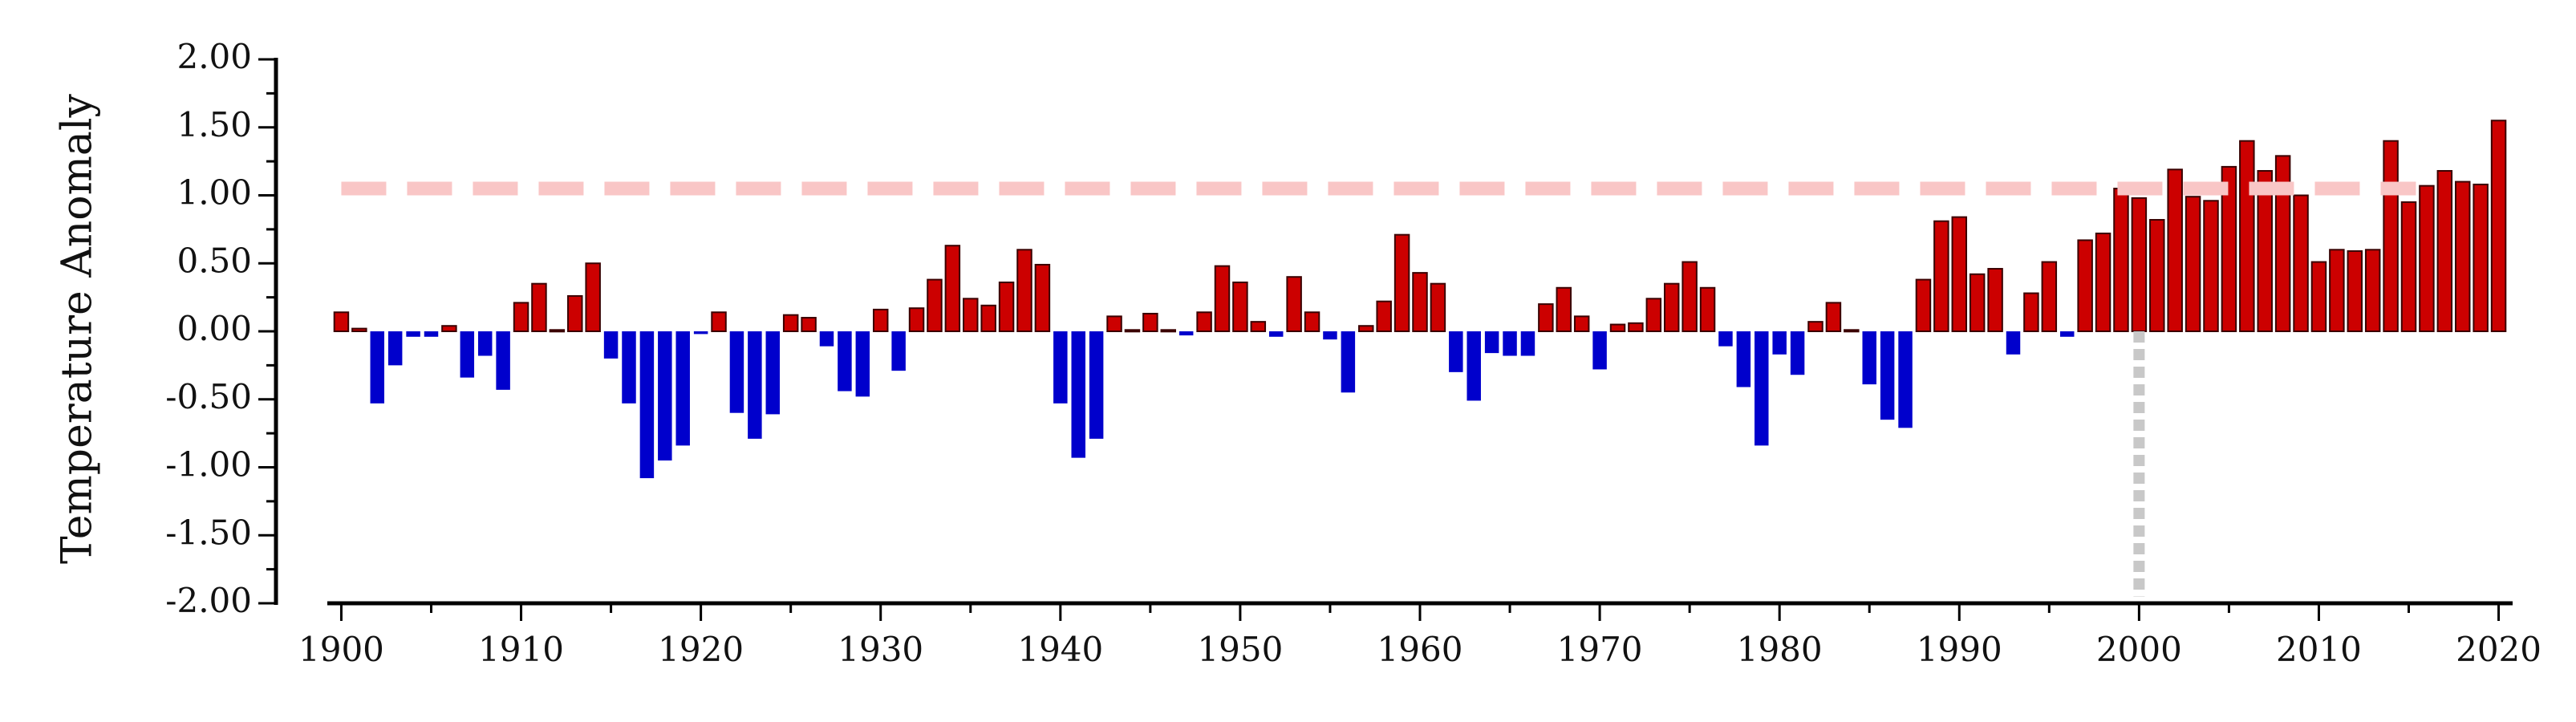  Describe the element at coordinates (1743, 359) in the screenshot. I see `bar-1978` at that location.